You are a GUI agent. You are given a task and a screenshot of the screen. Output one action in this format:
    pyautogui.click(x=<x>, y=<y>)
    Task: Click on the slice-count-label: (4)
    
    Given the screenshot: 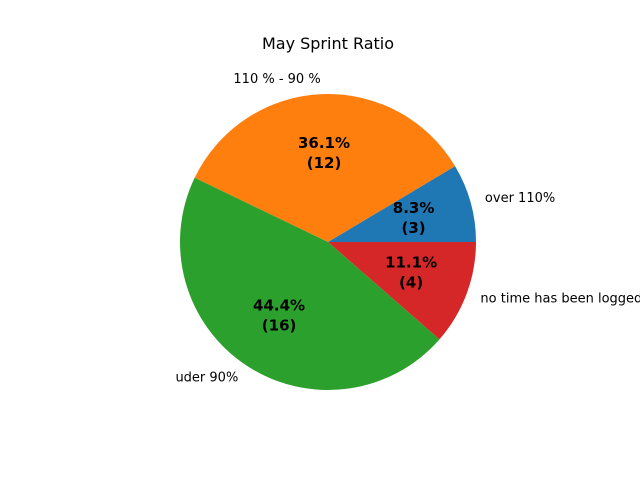 What is the action you would take?
    pyautogui.click(x=411, y=283)
    